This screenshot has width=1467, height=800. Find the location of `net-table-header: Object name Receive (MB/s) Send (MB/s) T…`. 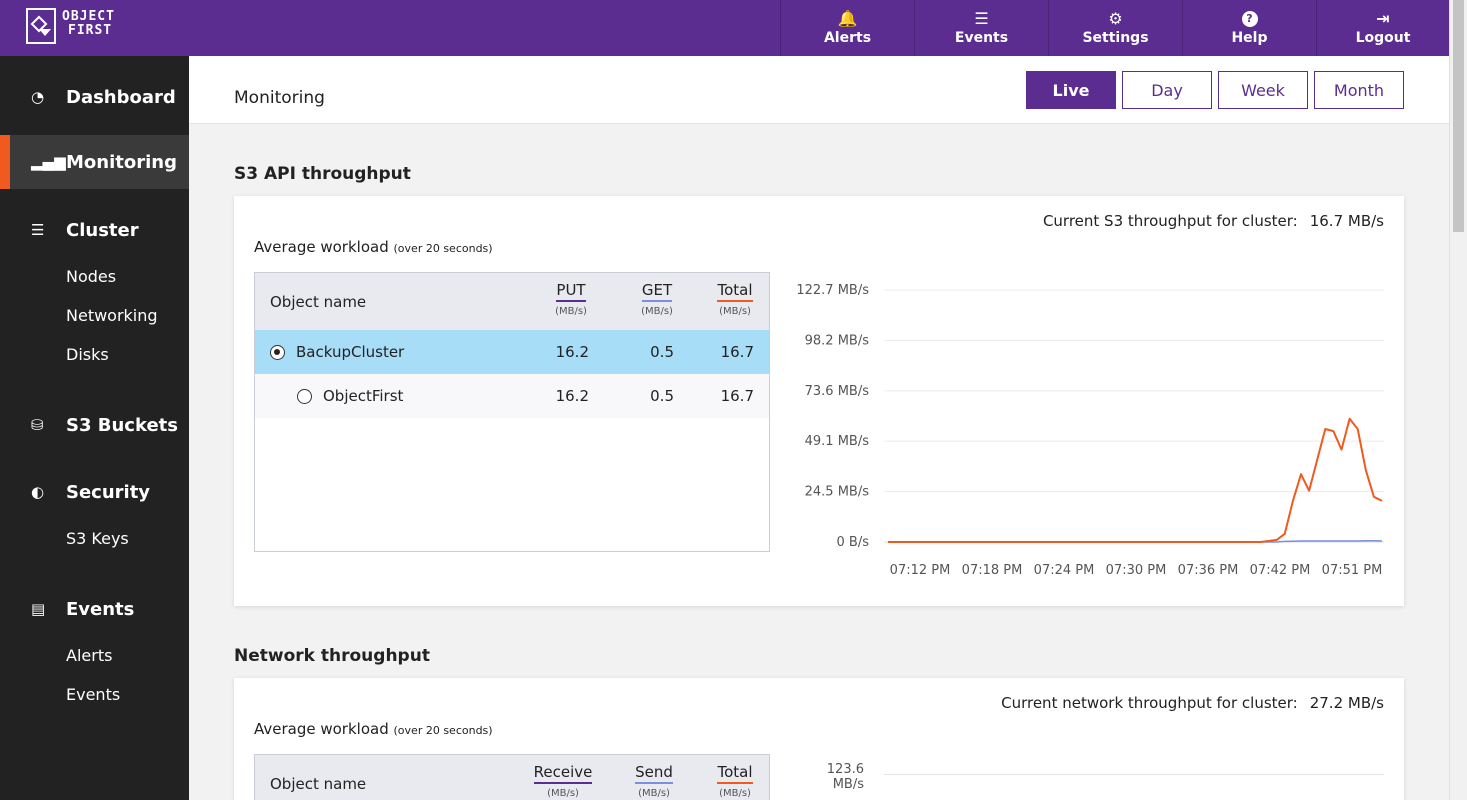

net-table-header: Object name Receive (MB/s) Send (MB/s) T… is located at coordinates (512, 777).